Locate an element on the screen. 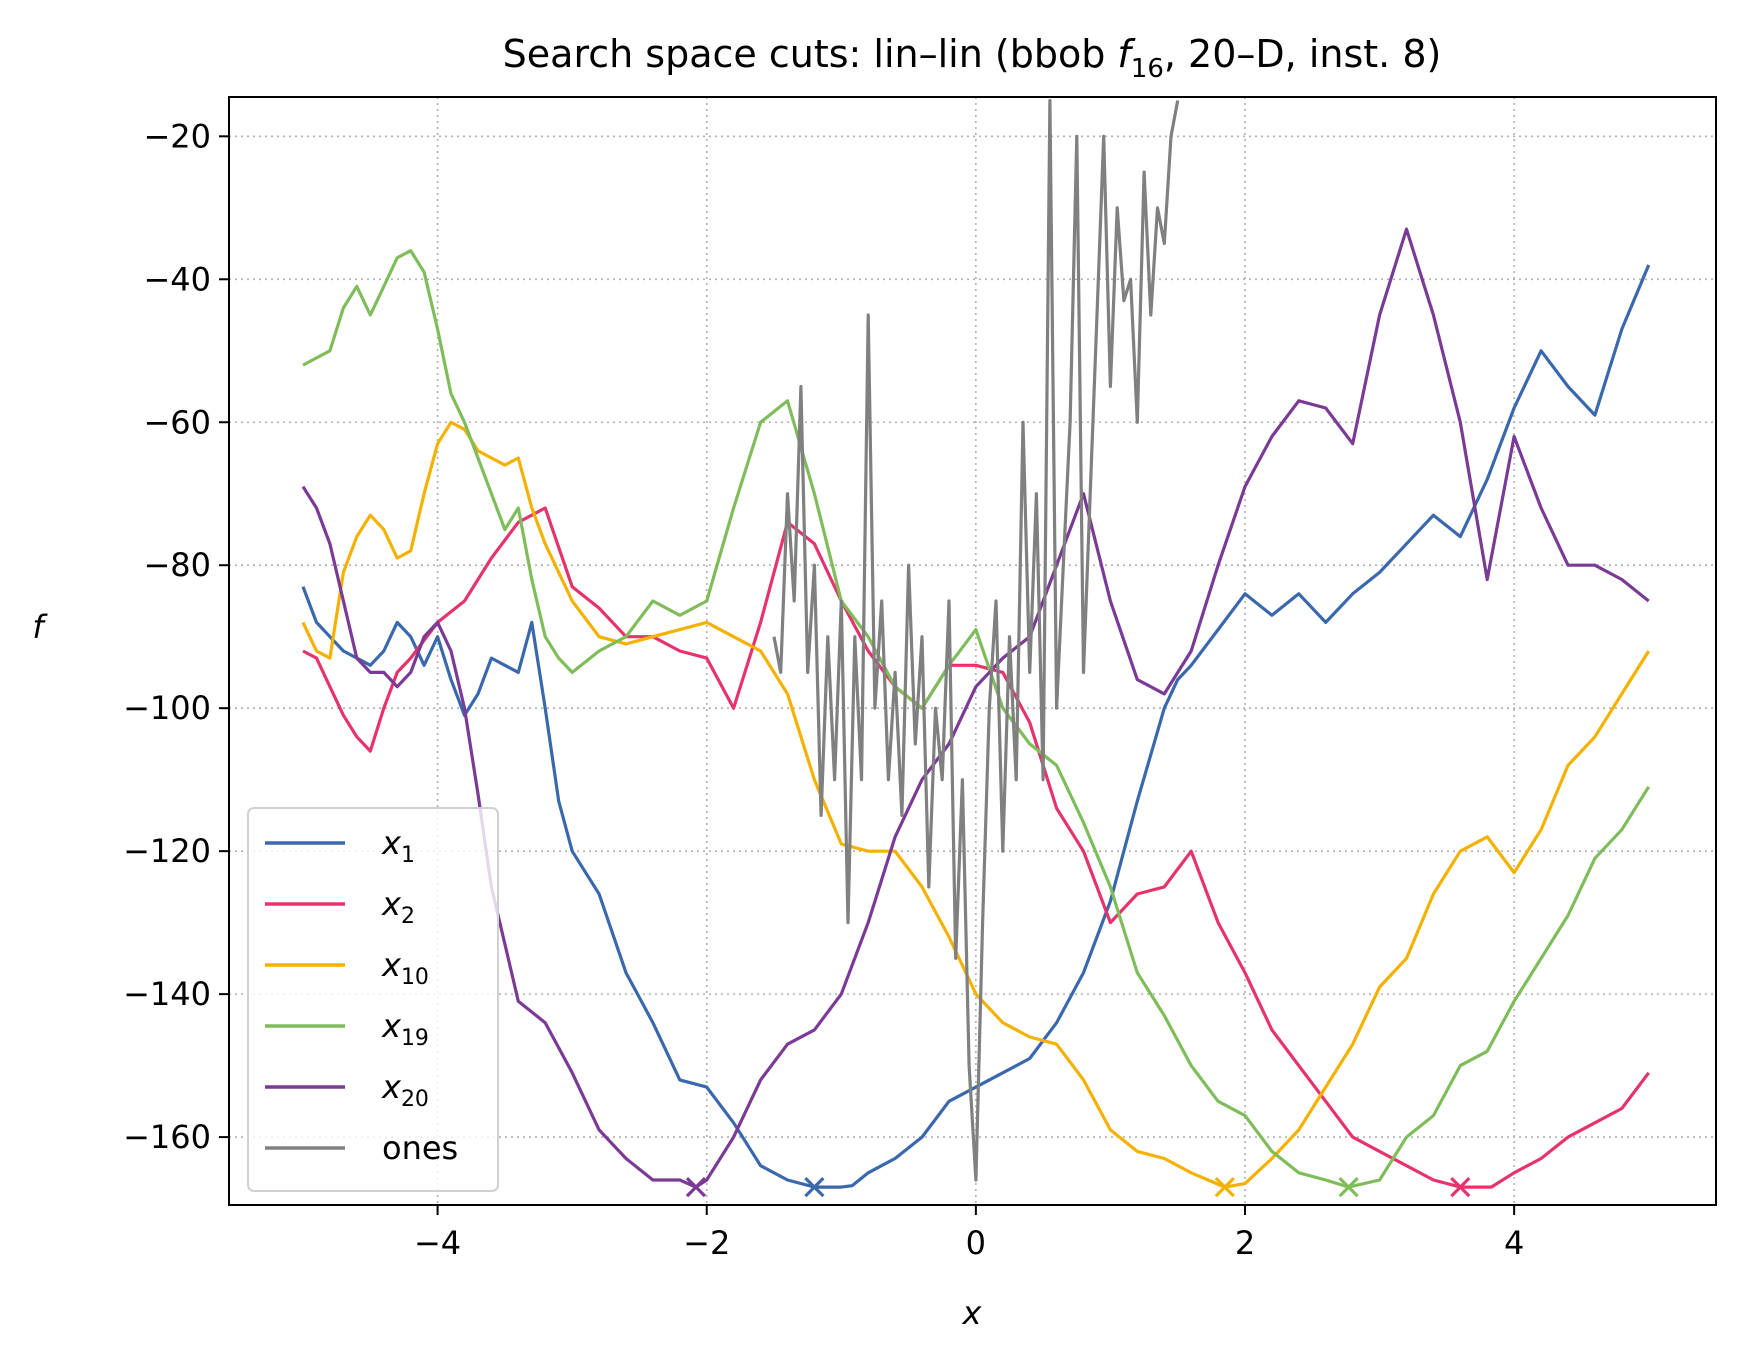  legend-frame is located at coordinates (373, 999).